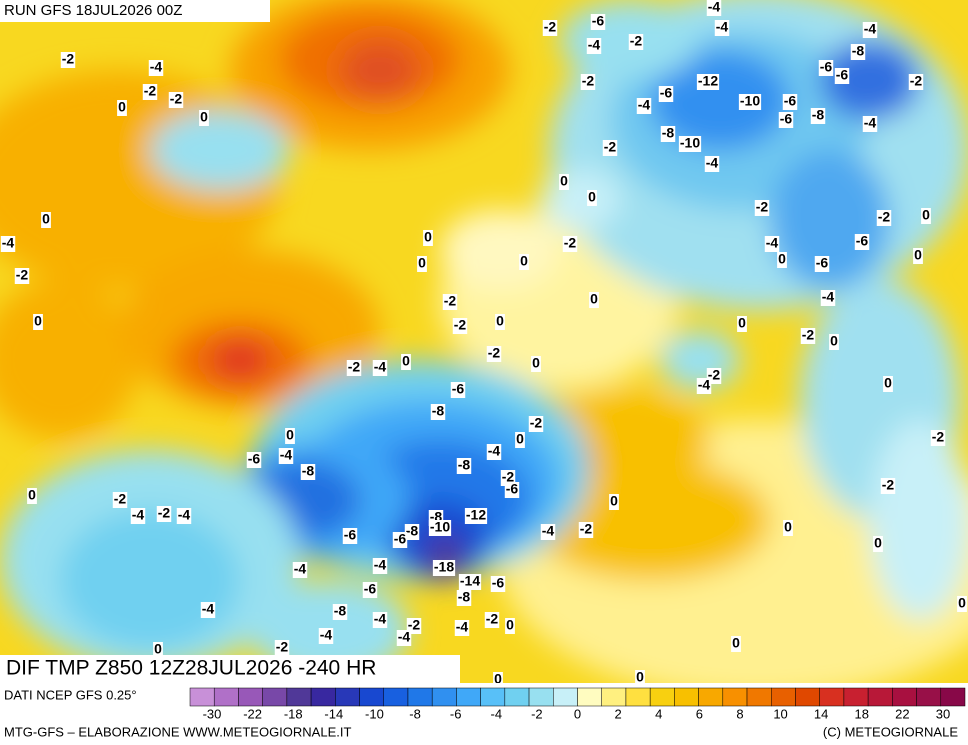 The image size is (968, 745). Describe the element at coordinates (577, 713) in the screenshot. I see `colorbar-tick-label: 0` at that location.